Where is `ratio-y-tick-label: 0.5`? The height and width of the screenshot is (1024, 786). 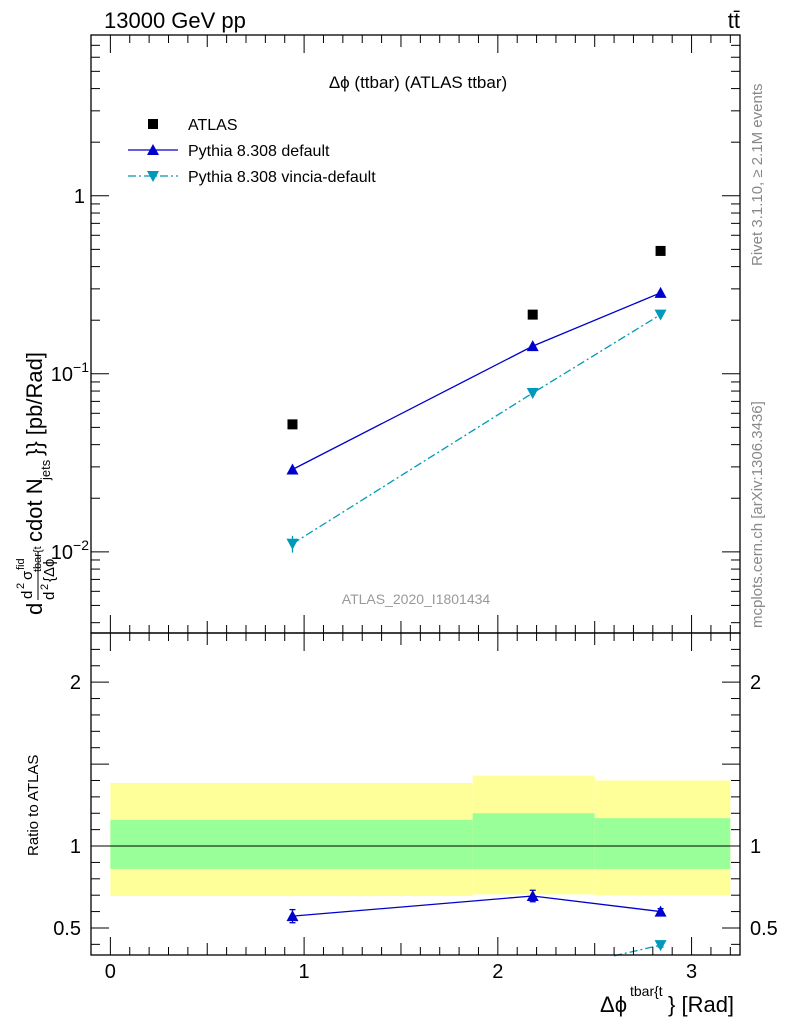 ratio-y-tick-label: 0.5 is located at coordinates (67, 929).